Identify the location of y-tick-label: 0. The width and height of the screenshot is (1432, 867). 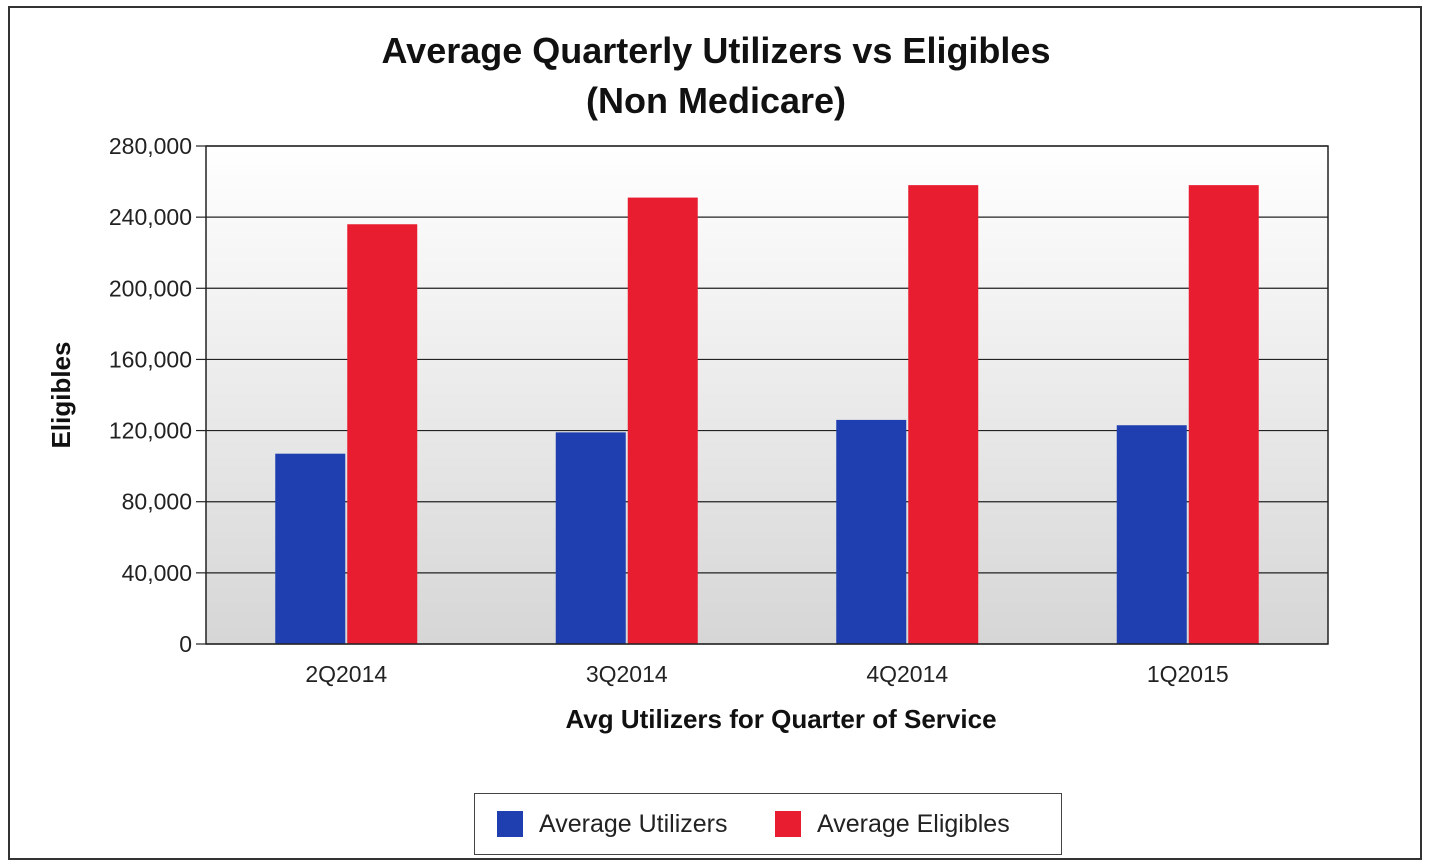
(185, 644).